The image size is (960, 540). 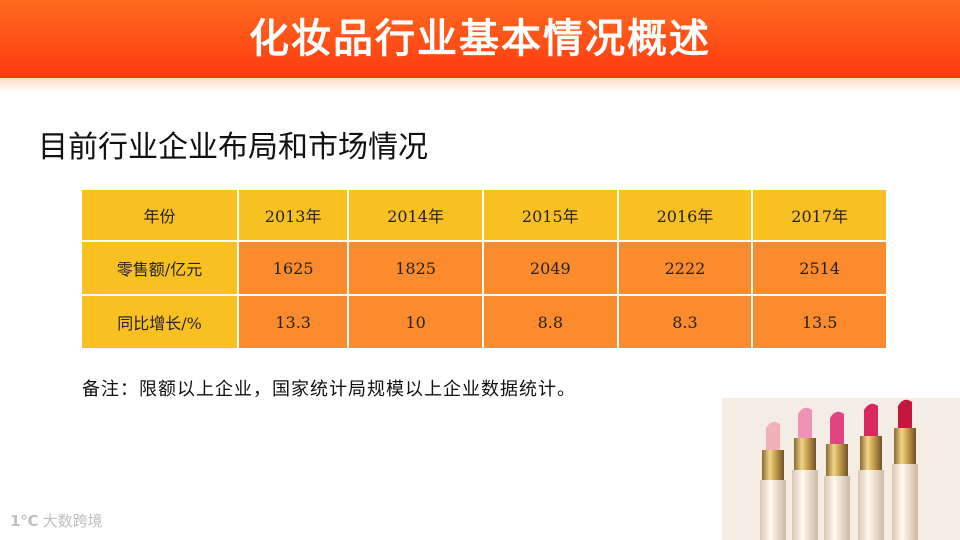 What do you see at coordinates (550, 322) in the screenshot?
I see `table-cell: 8.8` at bounding box center [550, 322].